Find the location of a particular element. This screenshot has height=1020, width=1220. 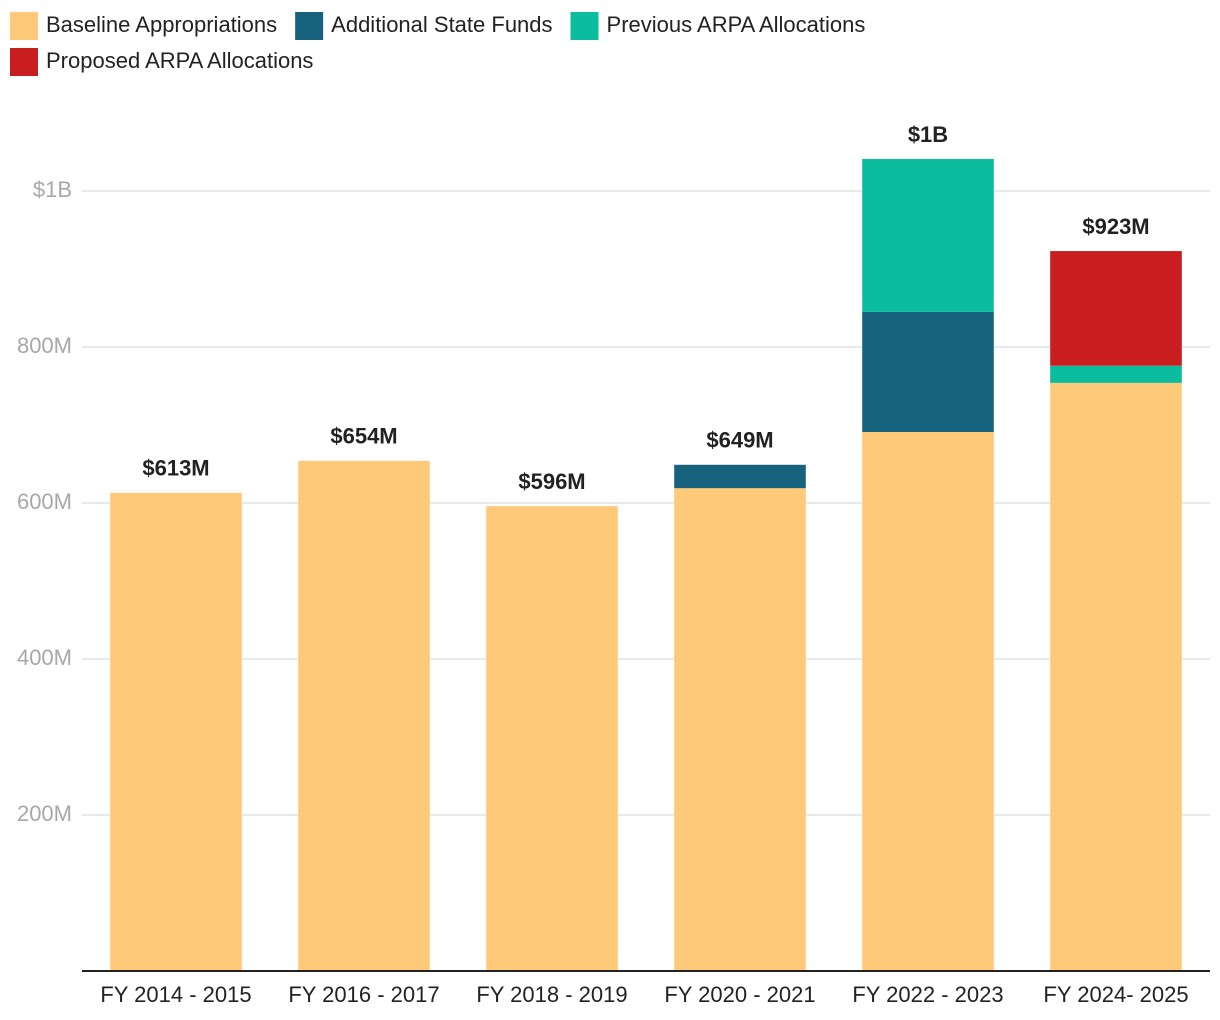

y-tick-label: 400M is located at coordinates (44, 657).